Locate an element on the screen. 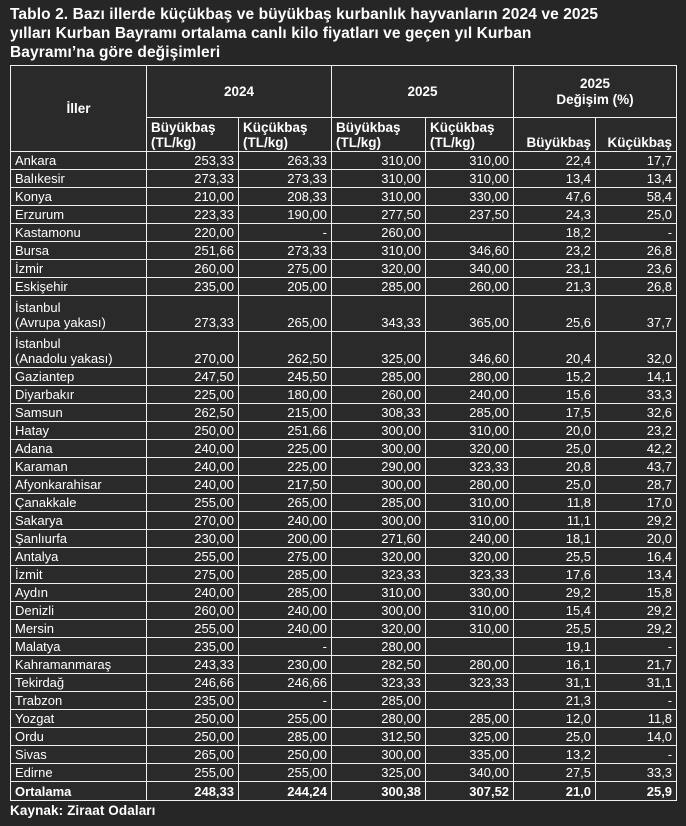  col-header-change: 2025 Değişim (%) is located at coordinates (595, 91).